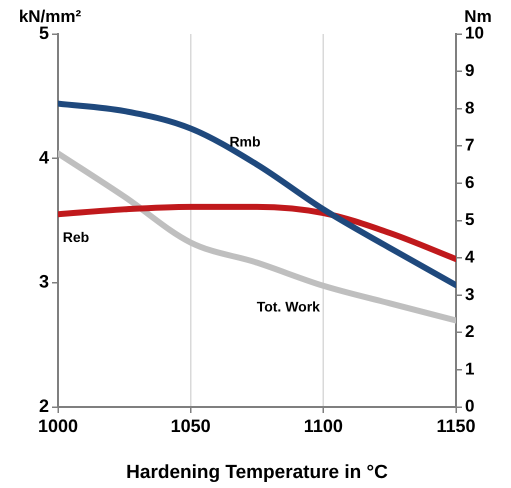 The image size is (511, 488). What do you see at coordinates (43, 282) in the screenshot?
I see `y-tick-label: 3` at bounding box center [43, 282].